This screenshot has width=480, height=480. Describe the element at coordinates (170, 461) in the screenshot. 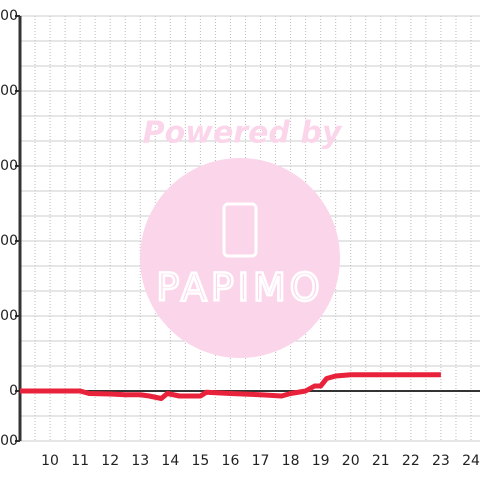

I see `x-tick-label: 14` at that location.